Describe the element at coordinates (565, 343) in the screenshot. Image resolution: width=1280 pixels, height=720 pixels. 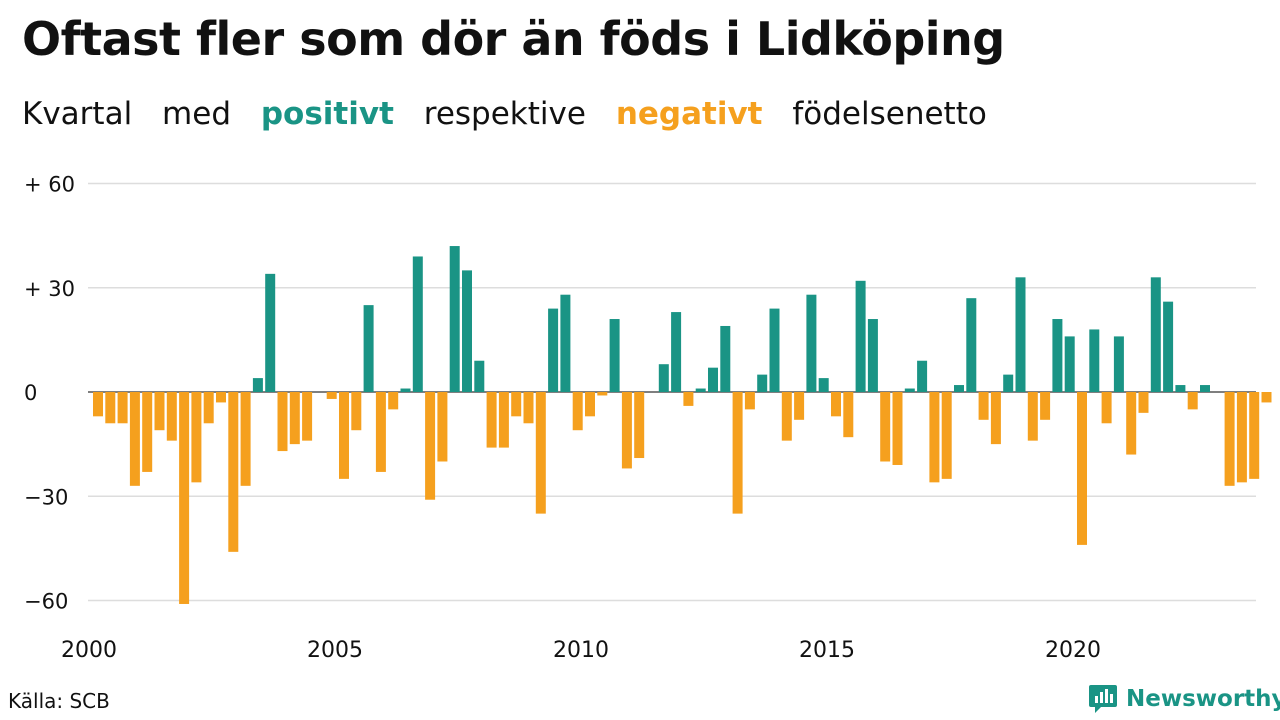
I see `bar-2009-q3` at that location.